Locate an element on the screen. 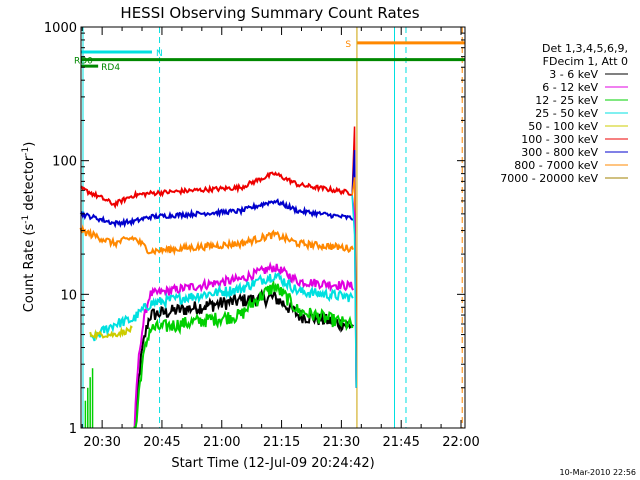 This screenshot has width=640, height=480. legend-label: 300 - 800 keV is located at coordinates (559, 152).